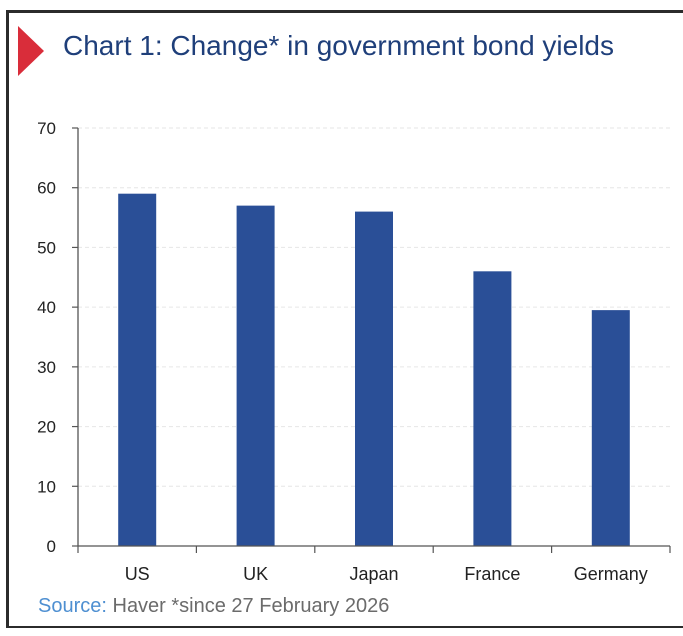  Describe the element at coordinates (373, 574) in the screenshot. I see `x-tick-label: Japan` at that location.